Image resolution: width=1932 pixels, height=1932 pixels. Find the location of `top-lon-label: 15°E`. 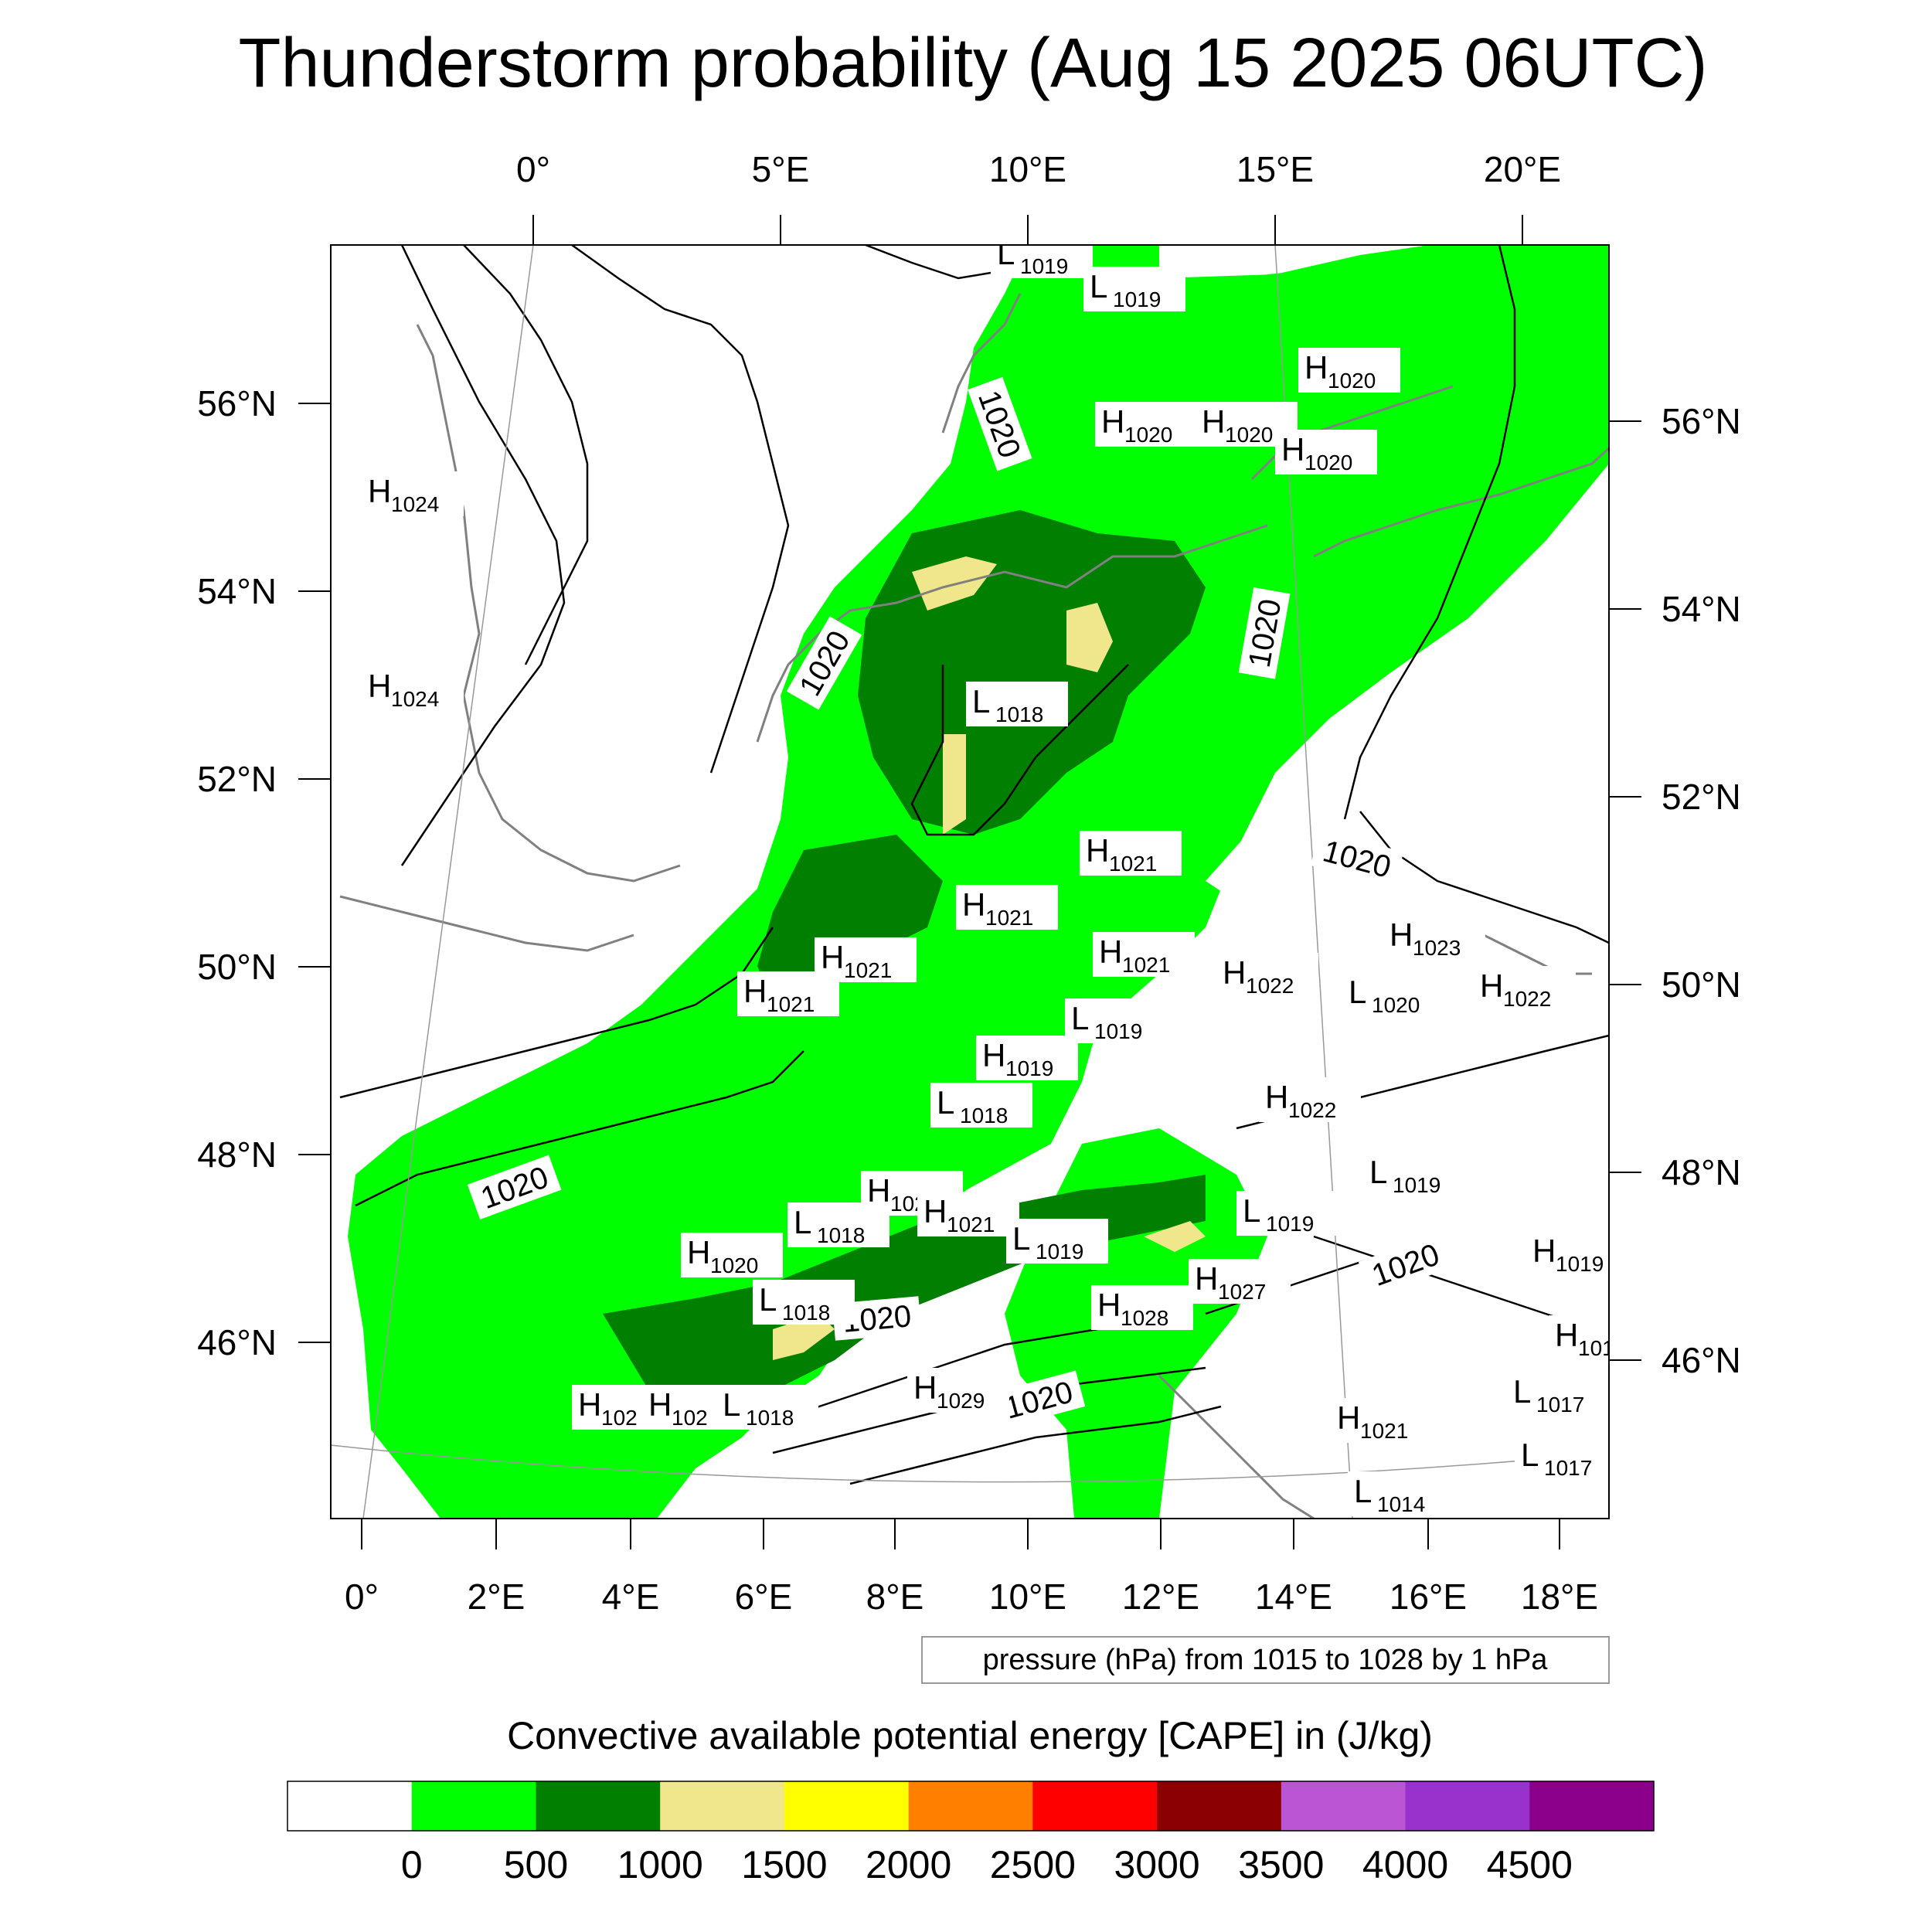

top-lon-label: 15°E is located at coordinates (1275, 169).